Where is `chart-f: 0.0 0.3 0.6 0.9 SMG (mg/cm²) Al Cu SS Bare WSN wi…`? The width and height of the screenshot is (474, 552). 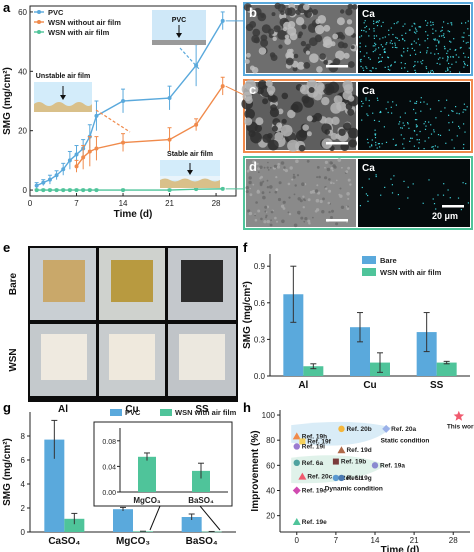
chart-f: 0.0 0.3 0.6 0.9 SMG (mg/cm²) Al Cu SS Bare WSN wi… is located at coordinates (356, 322).